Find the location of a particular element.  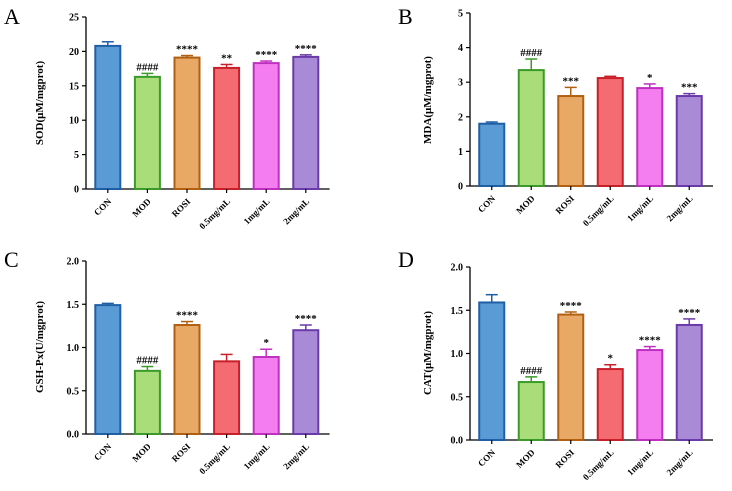

y-tick-label: 3 is located at coordinates (460, 83).